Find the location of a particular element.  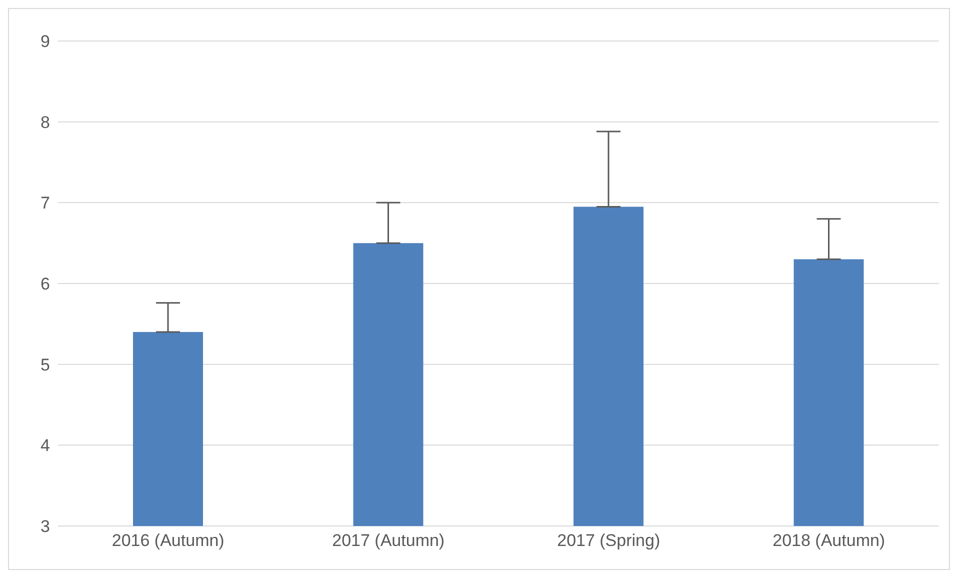

y-tick-label: 8 is located at coordinates (45, 122).